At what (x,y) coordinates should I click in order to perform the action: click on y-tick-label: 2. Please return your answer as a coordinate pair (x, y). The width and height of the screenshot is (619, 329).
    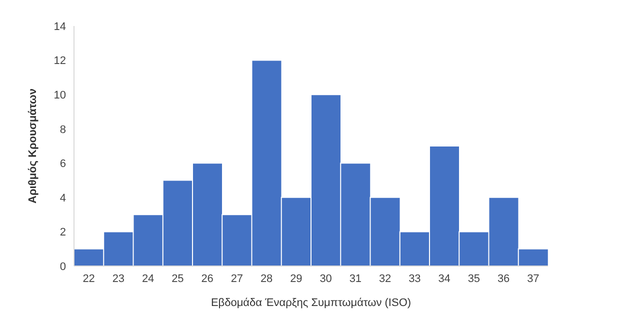
    Looking at the image, I should click on (63, 232).